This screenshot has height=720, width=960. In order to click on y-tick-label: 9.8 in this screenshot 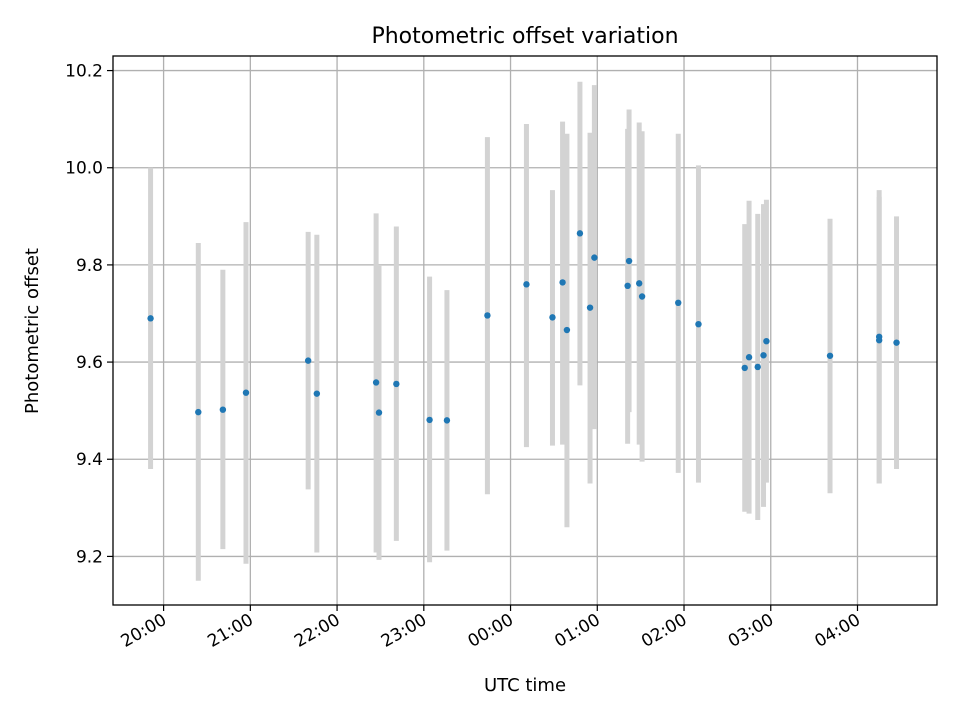, I will do `click(89, 266)`.